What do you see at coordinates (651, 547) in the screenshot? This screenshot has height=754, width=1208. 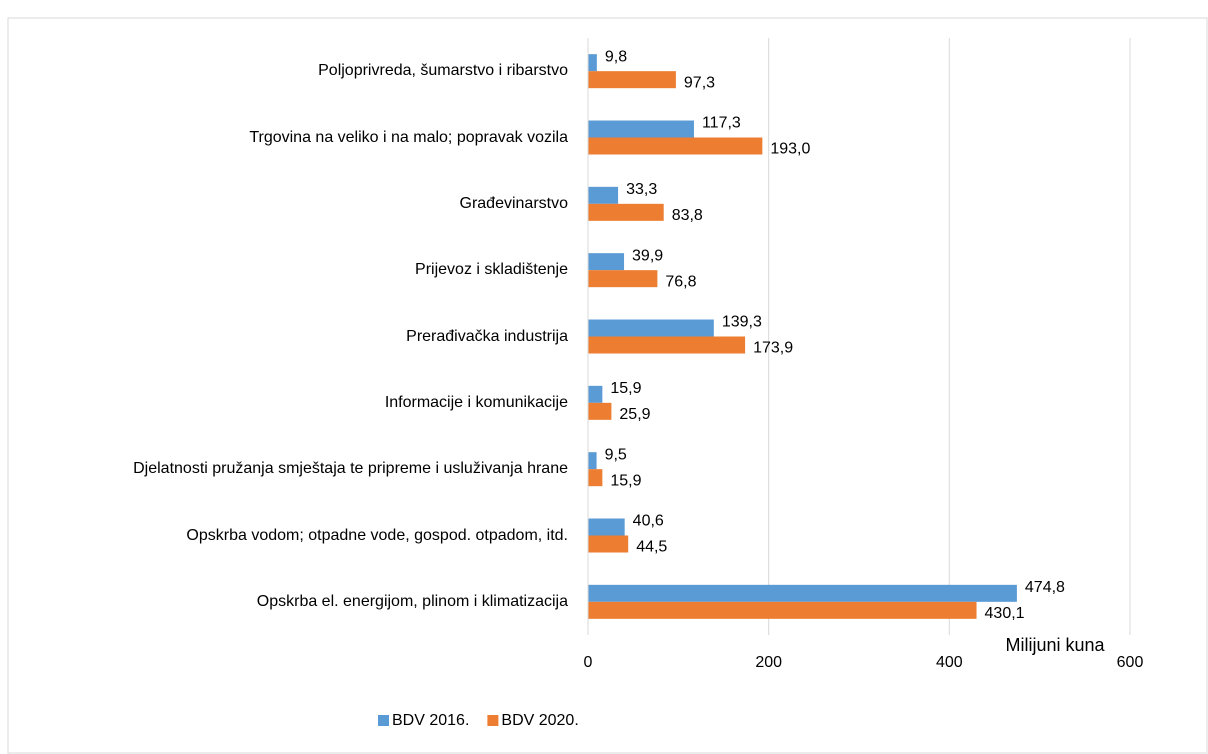 I see `value-label: 44,5` at bounding box center [651, 547].